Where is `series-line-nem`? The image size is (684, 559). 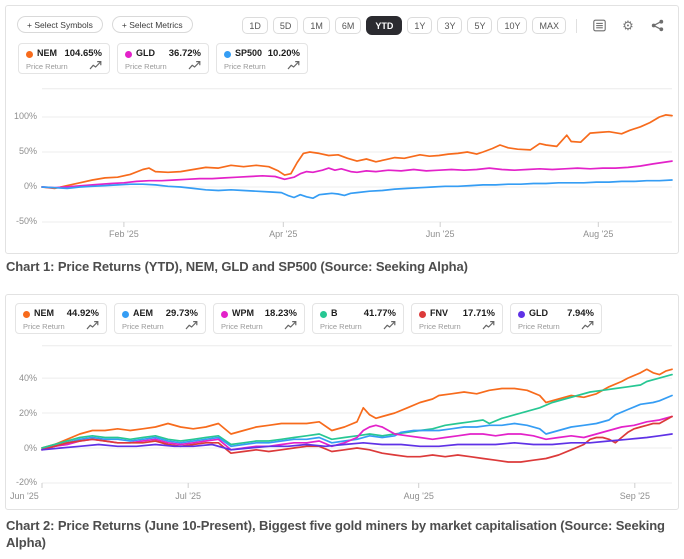
series-line-nem is located at coordinates (357, 408).